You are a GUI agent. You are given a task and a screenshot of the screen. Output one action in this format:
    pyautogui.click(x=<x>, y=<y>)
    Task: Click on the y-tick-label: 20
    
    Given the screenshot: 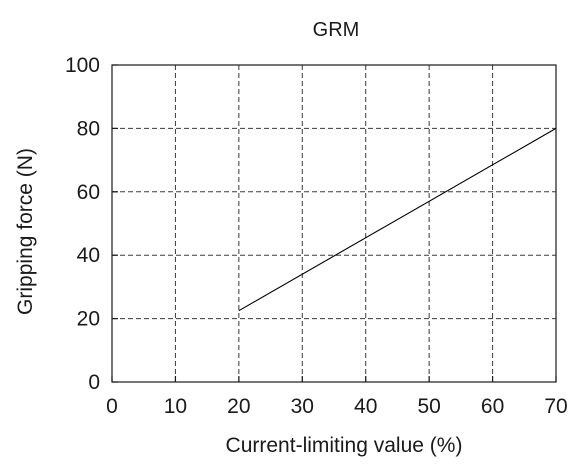 What is the action you would take?
    pyautogui.click(x=88, y=319)
    